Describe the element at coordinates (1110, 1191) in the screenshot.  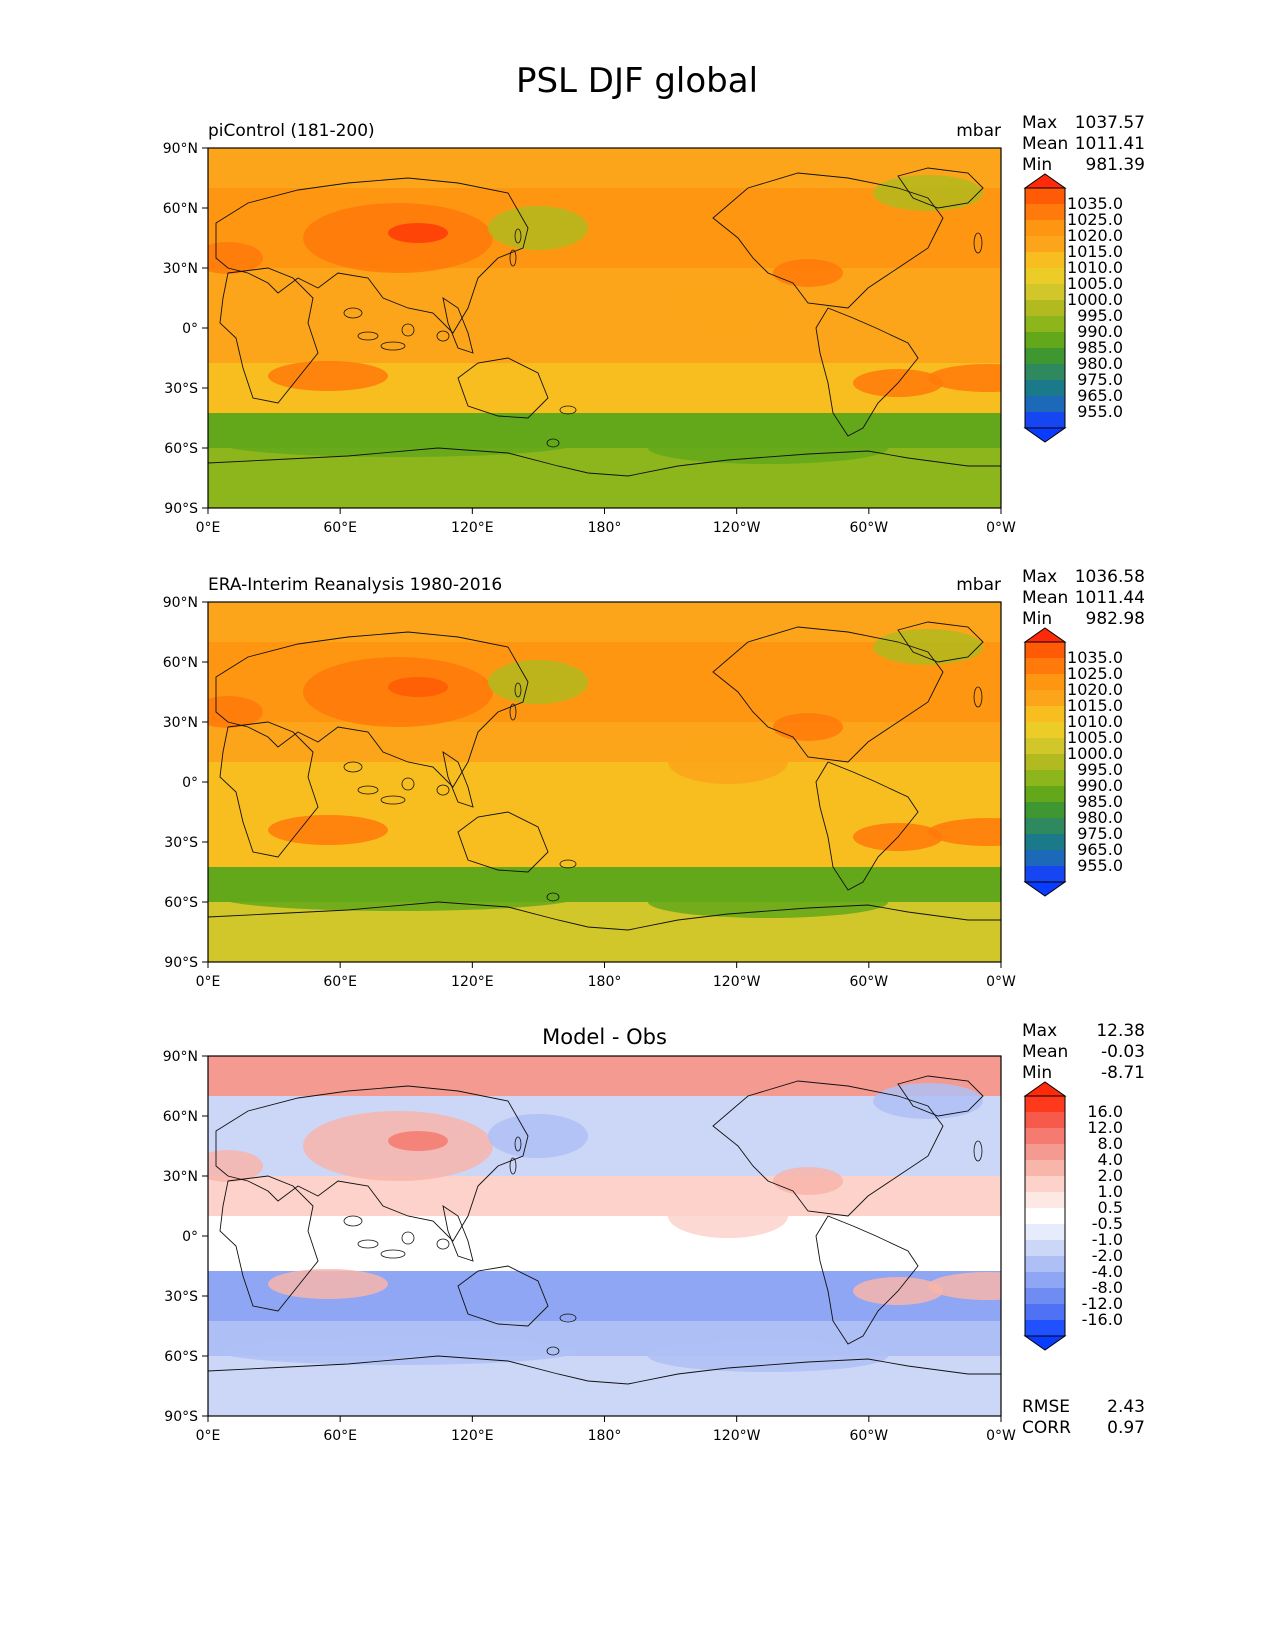
I see `colorbar-level-label: 1.0` at that location.